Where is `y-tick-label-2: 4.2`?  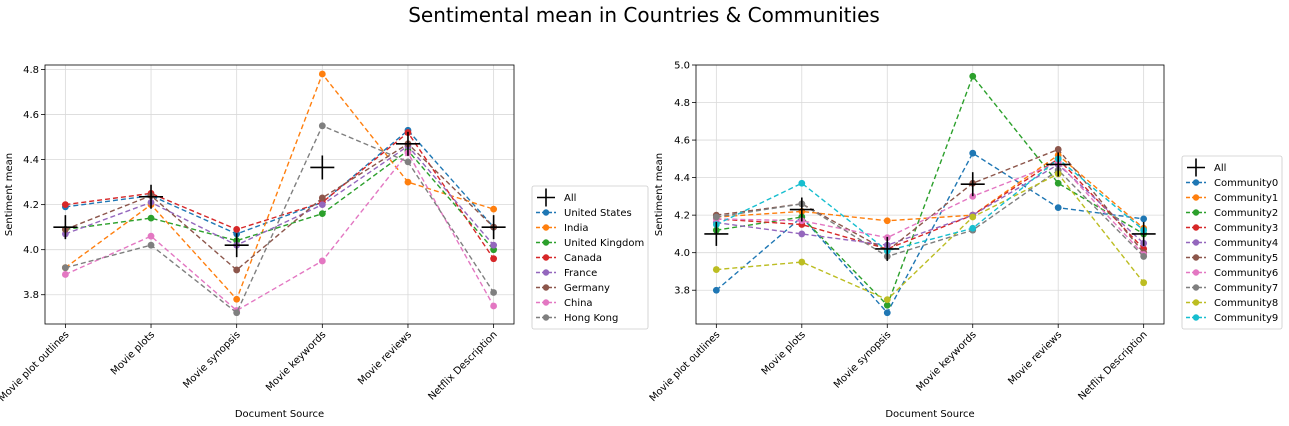
y-tick-label-2: 4.2 is located at coordinates (31, 205).